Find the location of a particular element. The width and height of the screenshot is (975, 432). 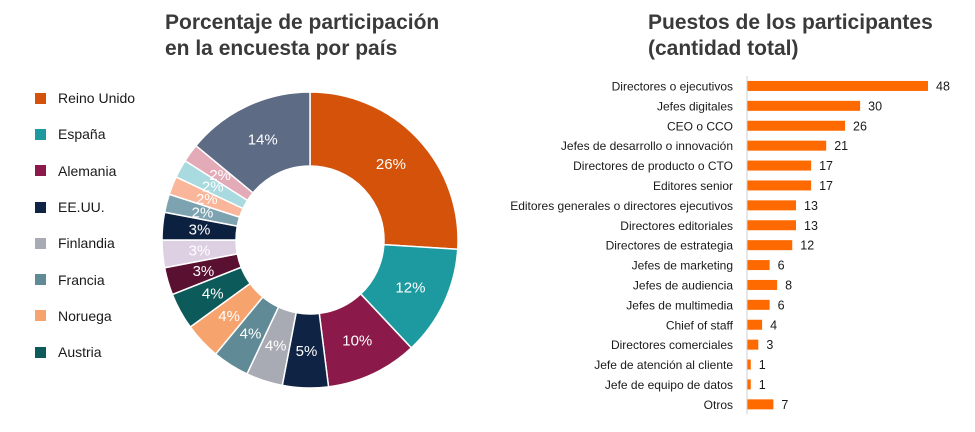

bar-value-label: 8 is located at coordinates (788, 285).